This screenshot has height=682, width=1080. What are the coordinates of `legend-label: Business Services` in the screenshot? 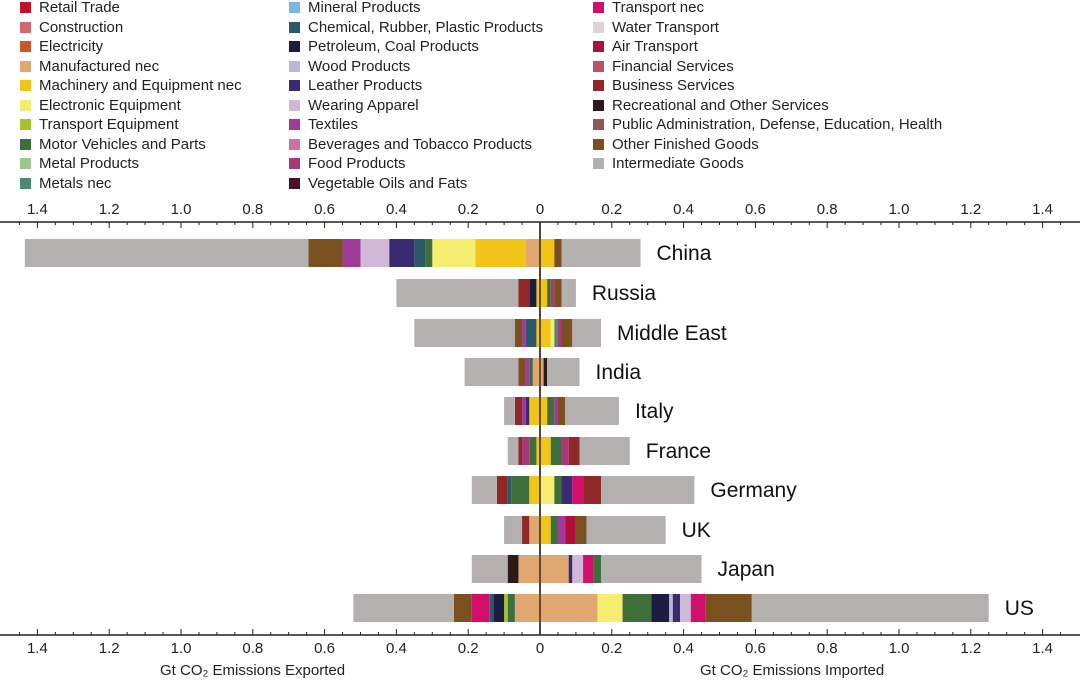 It's located at (673, 85).